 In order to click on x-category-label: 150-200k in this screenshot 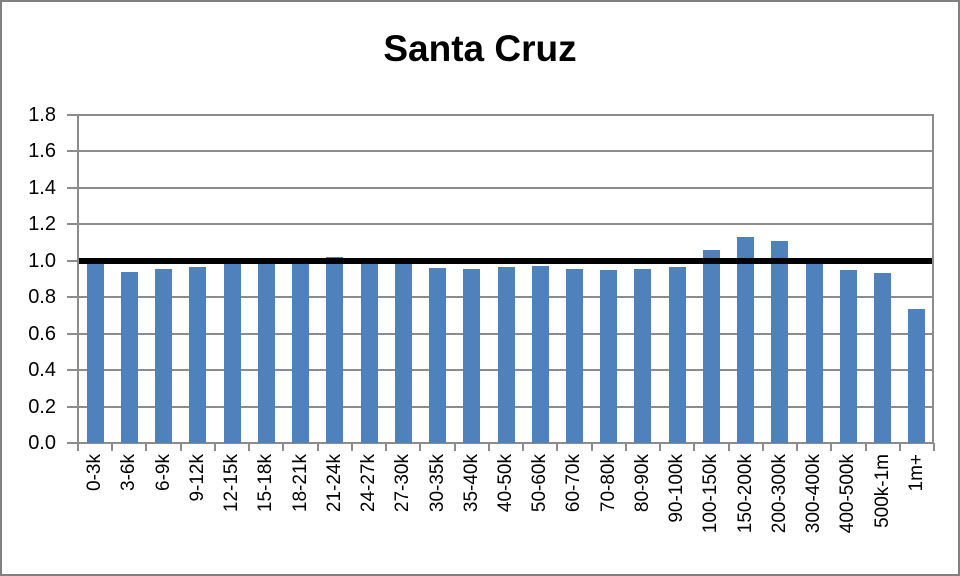, I will do `click(745, 494)`.